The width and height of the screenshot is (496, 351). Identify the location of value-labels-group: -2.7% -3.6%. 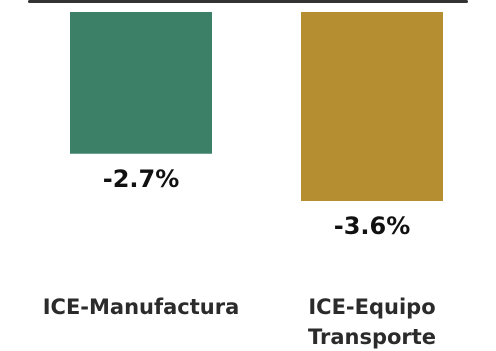
(257, 202).